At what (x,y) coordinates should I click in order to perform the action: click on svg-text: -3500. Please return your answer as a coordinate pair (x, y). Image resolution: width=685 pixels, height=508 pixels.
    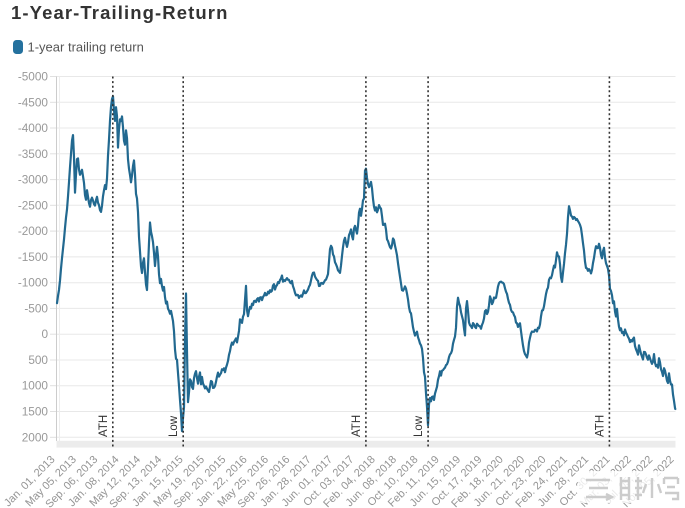
    Looking at the image, I should click on (33, 154).